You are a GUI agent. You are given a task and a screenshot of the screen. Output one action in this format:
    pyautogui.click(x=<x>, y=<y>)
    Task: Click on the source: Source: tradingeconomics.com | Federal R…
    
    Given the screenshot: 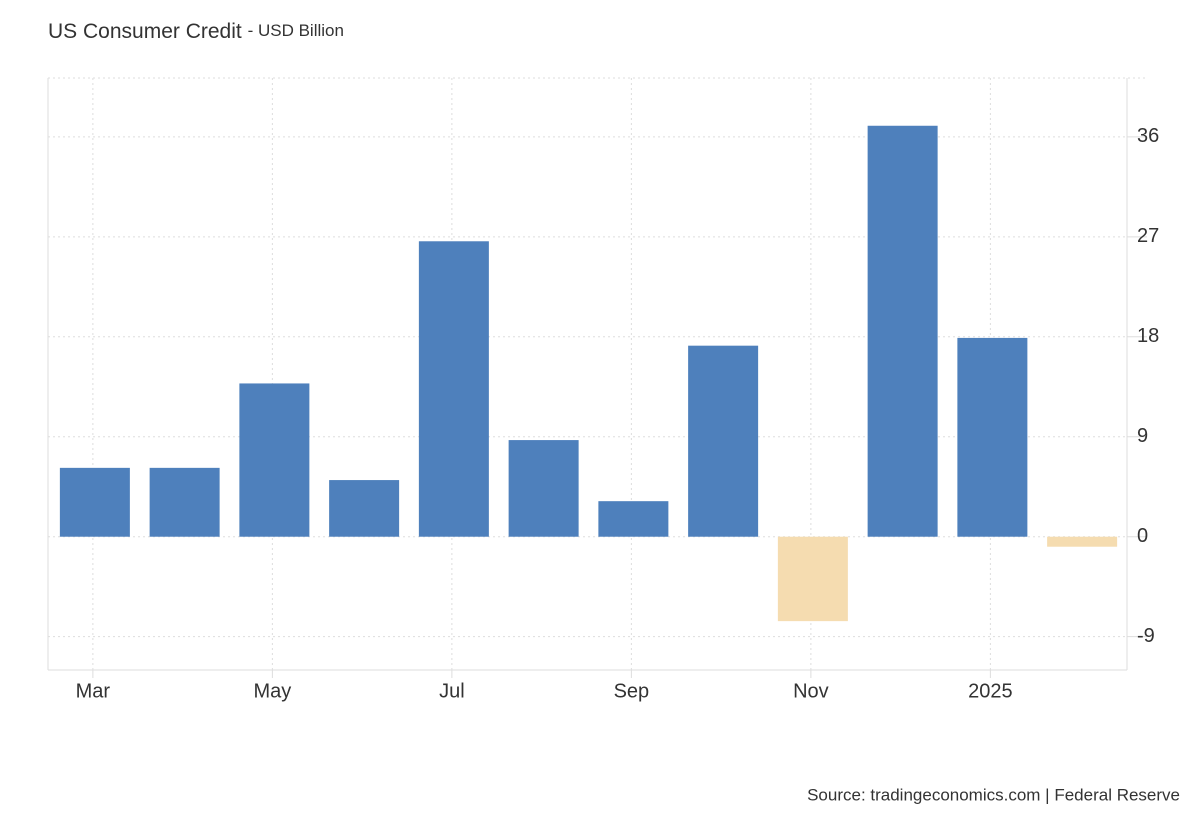 What is the action you would take?
    pyautogui.click(x=993, y=794)
    